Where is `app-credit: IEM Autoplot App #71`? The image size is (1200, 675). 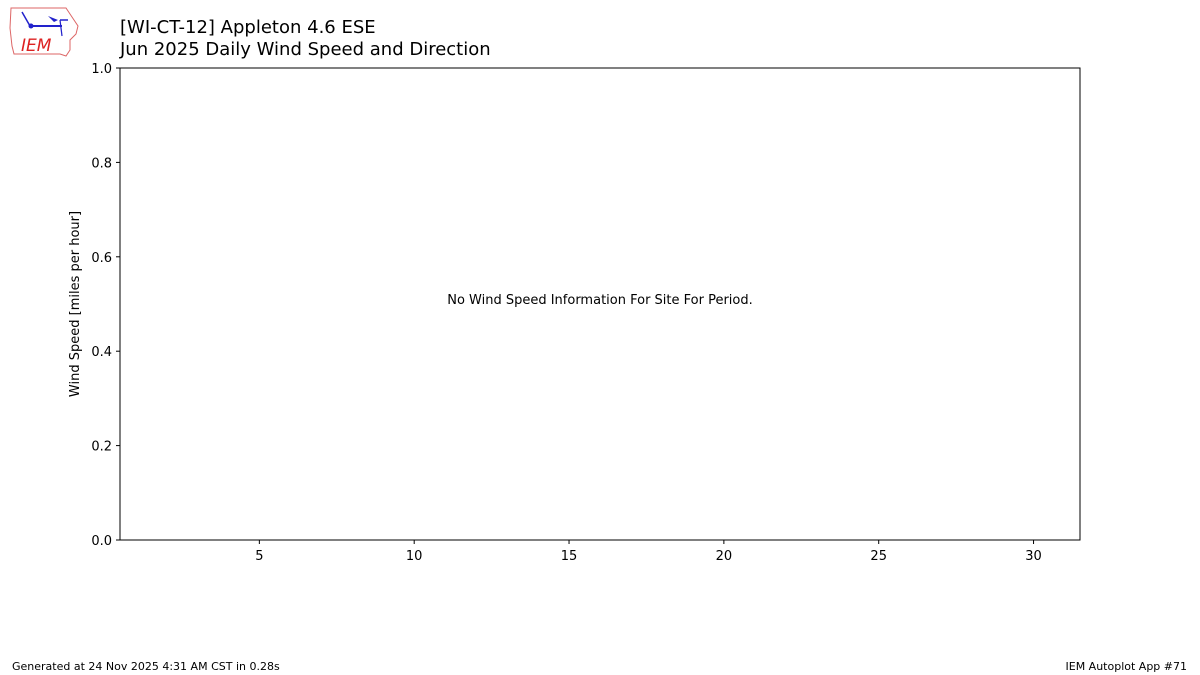
app-credit: IEM Autoplot App #71 is located at coordinates (1126, 666).